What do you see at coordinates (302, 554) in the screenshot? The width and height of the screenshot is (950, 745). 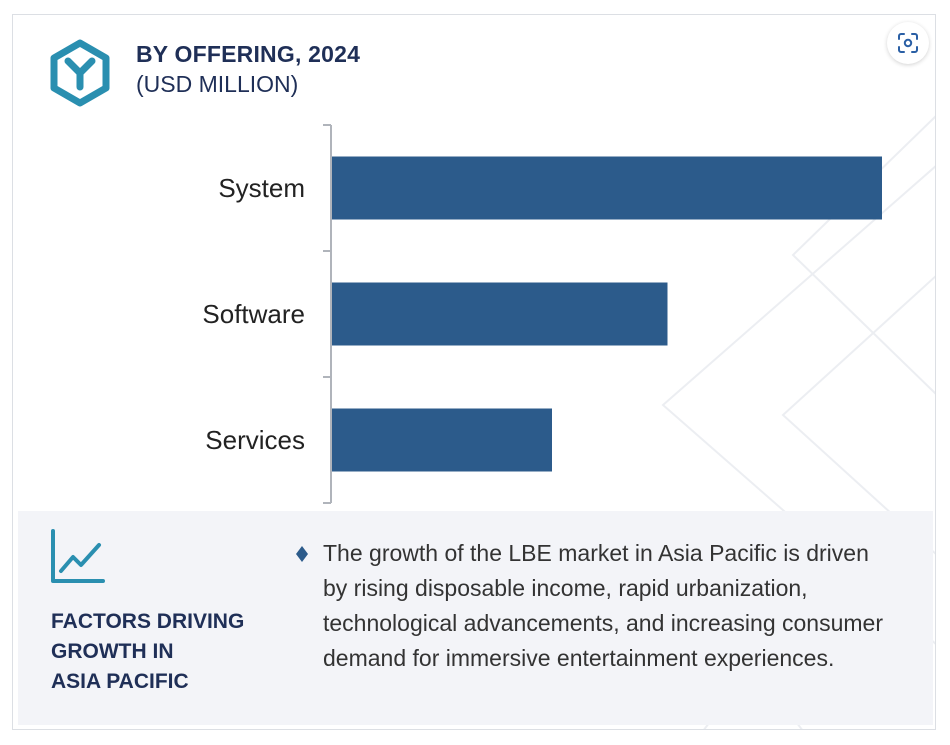 I see `diamond-bullet-icon` at bounding box center [302, 554].